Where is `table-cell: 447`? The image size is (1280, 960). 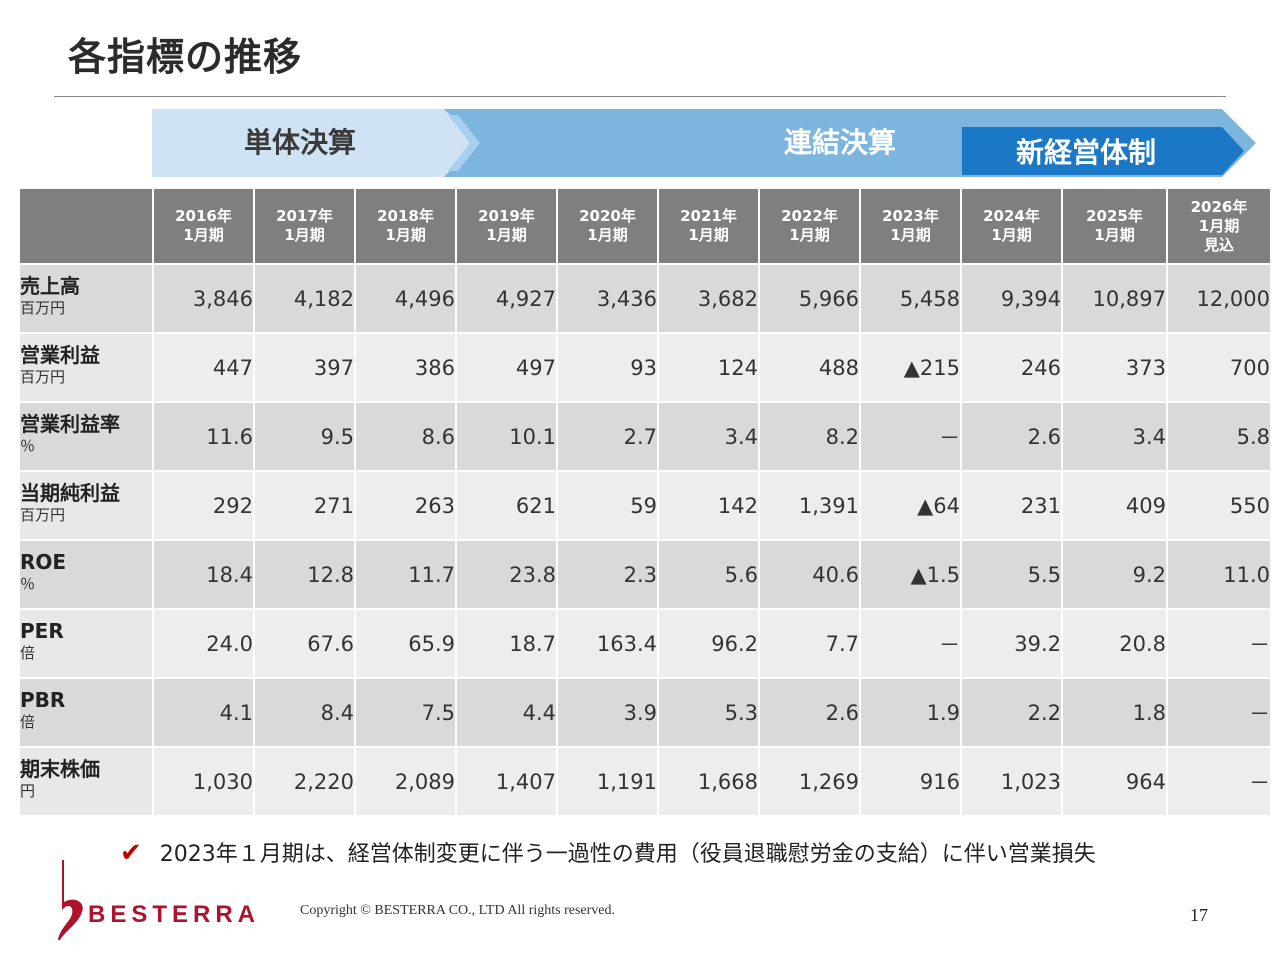 table-cell: 447 is located at coordinates (203, 367).